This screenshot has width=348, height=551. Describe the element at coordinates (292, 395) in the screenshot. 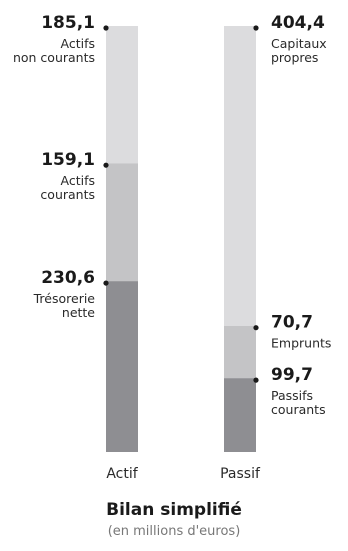

I see `segment-label: Passifs` at that location.